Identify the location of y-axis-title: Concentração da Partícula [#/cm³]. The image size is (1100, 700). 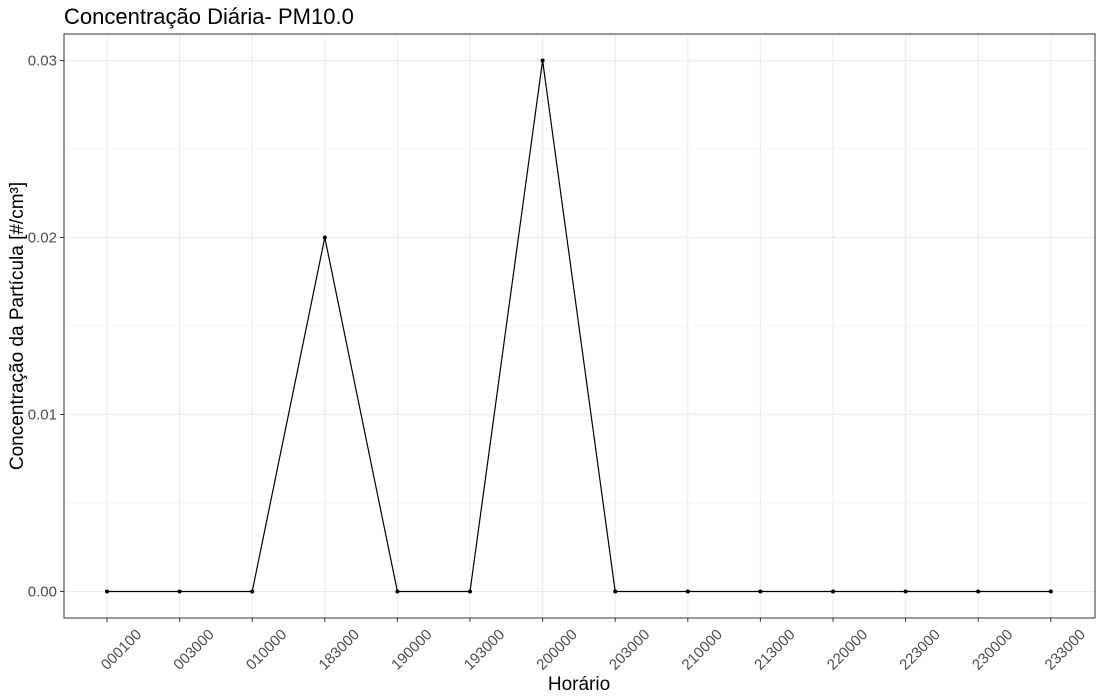
(17, 326).